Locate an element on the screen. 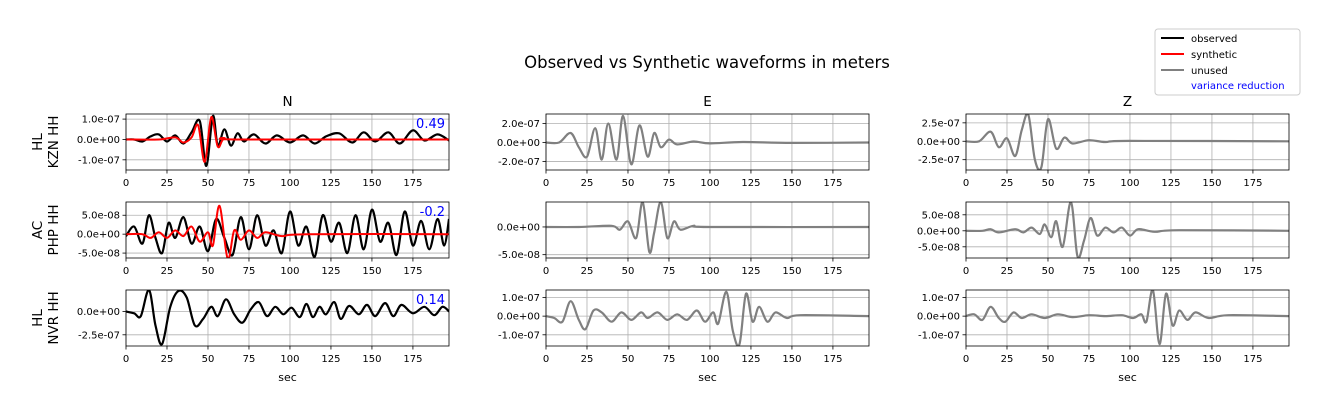  column-title-n: N is located at coordinates (287, 102).